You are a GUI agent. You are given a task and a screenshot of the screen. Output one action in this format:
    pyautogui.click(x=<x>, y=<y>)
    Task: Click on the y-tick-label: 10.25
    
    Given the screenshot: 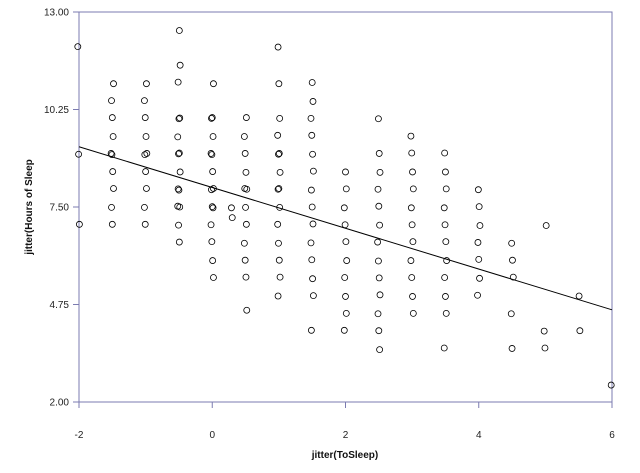 What is the action you would take?
    pyautogui.click(x=56, y=110)
    